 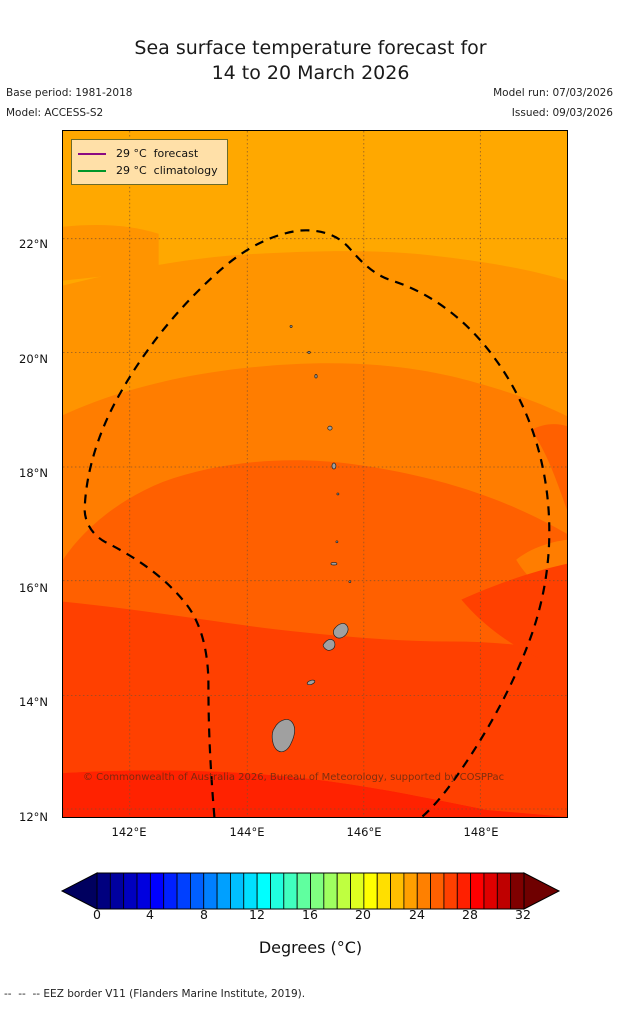 I want to click on cbar-tick-16: 16, so click(x=310, y=914).